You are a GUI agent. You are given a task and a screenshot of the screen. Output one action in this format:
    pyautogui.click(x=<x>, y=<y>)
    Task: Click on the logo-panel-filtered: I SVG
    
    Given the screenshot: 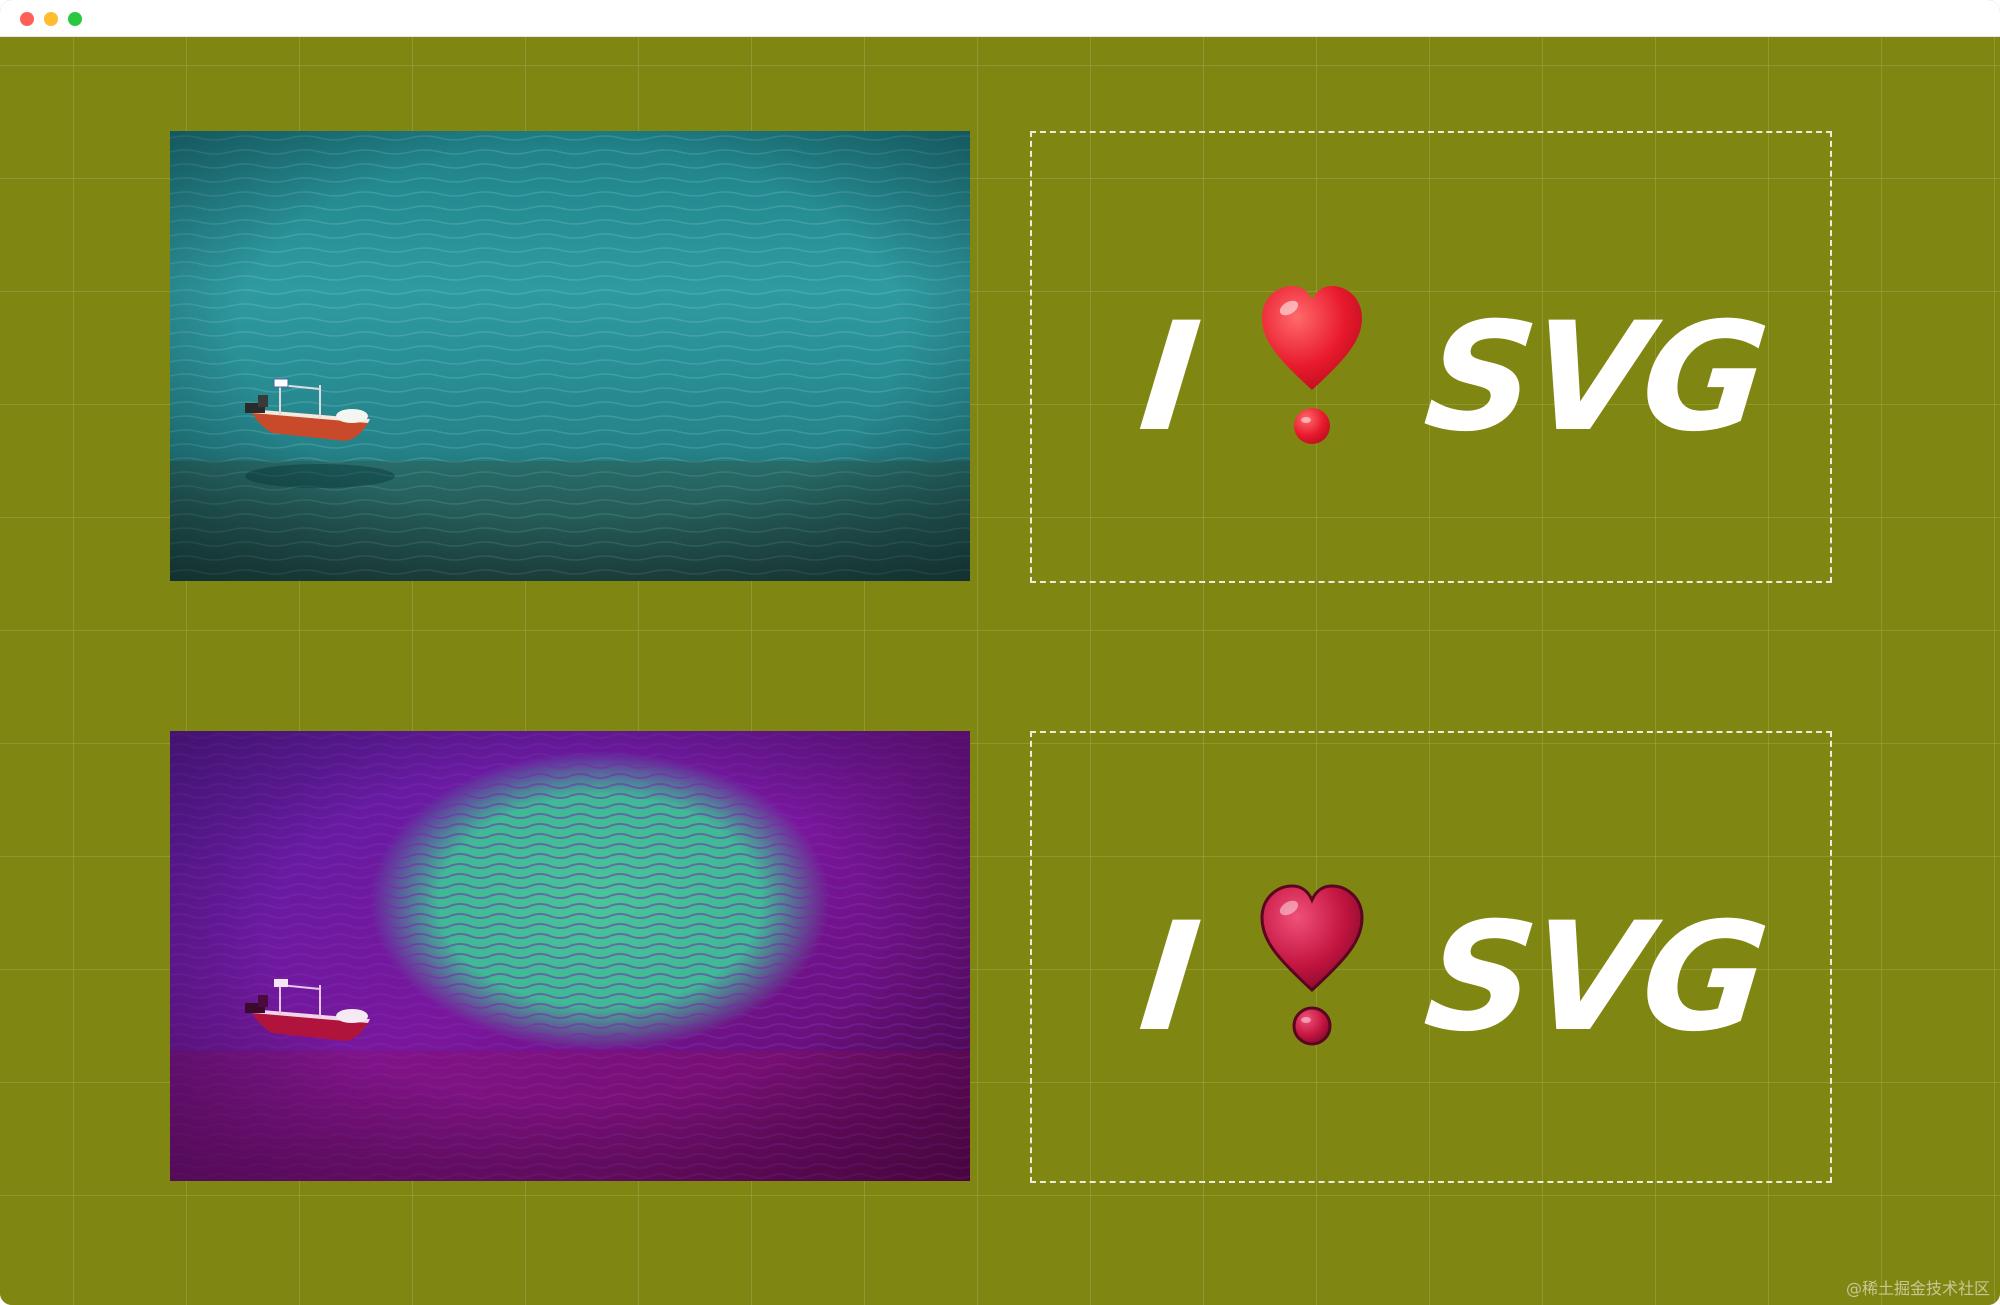 What is the action you would take?
    pyautogui.click(x=1431, y=957)
    